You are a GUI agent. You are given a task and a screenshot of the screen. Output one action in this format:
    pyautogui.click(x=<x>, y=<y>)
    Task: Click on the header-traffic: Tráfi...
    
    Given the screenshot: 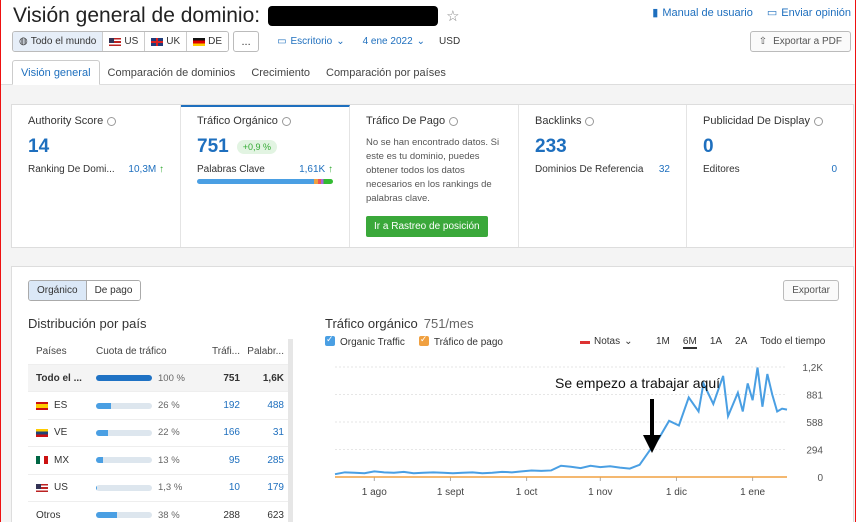 What is the action you would take?
    pyautogui.click(x=226, y=351)
    